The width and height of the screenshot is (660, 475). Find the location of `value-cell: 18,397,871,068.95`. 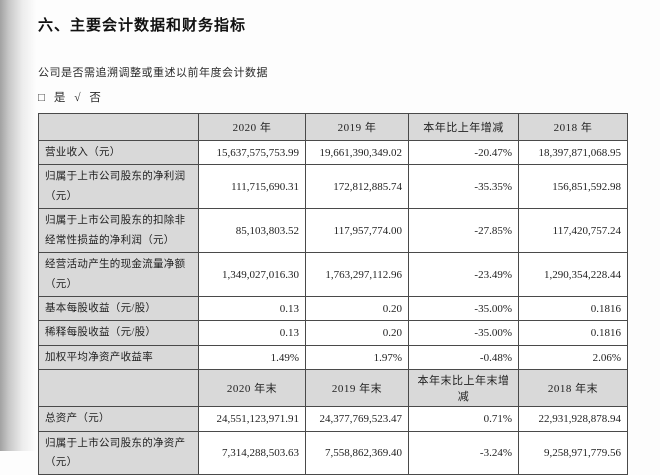

value-cell: 18,397,871,068.95 is located at coordinates (573, 152).